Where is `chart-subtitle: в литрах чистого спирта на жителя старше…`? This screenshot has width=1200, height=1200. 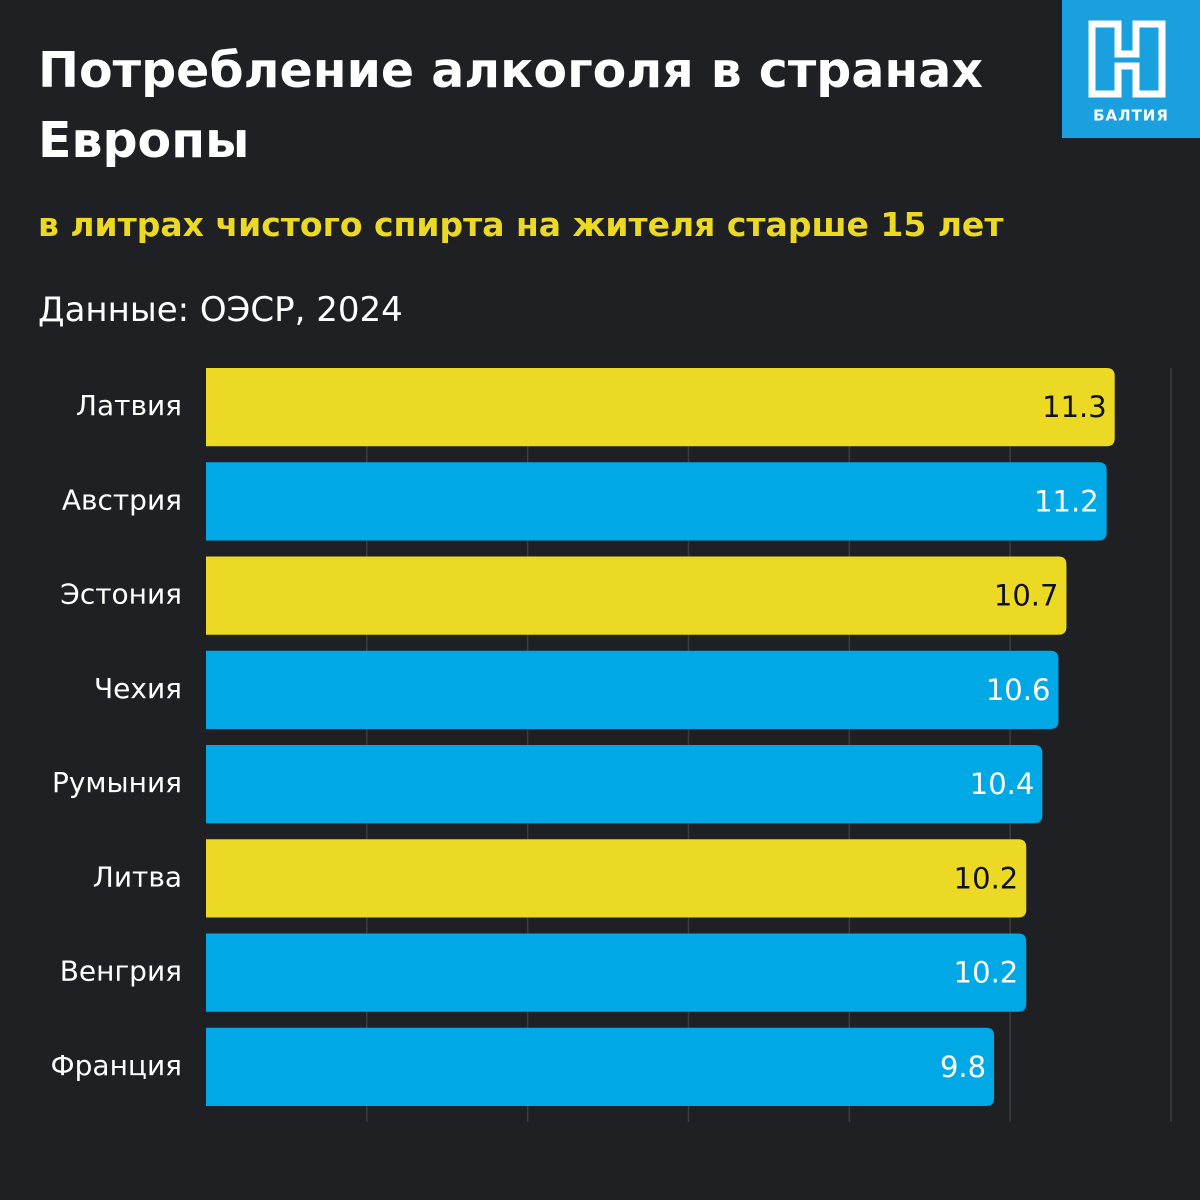 chart-subtitle: в литрах чистого спирта на жителя старше… is located at coordinates (521, 224).